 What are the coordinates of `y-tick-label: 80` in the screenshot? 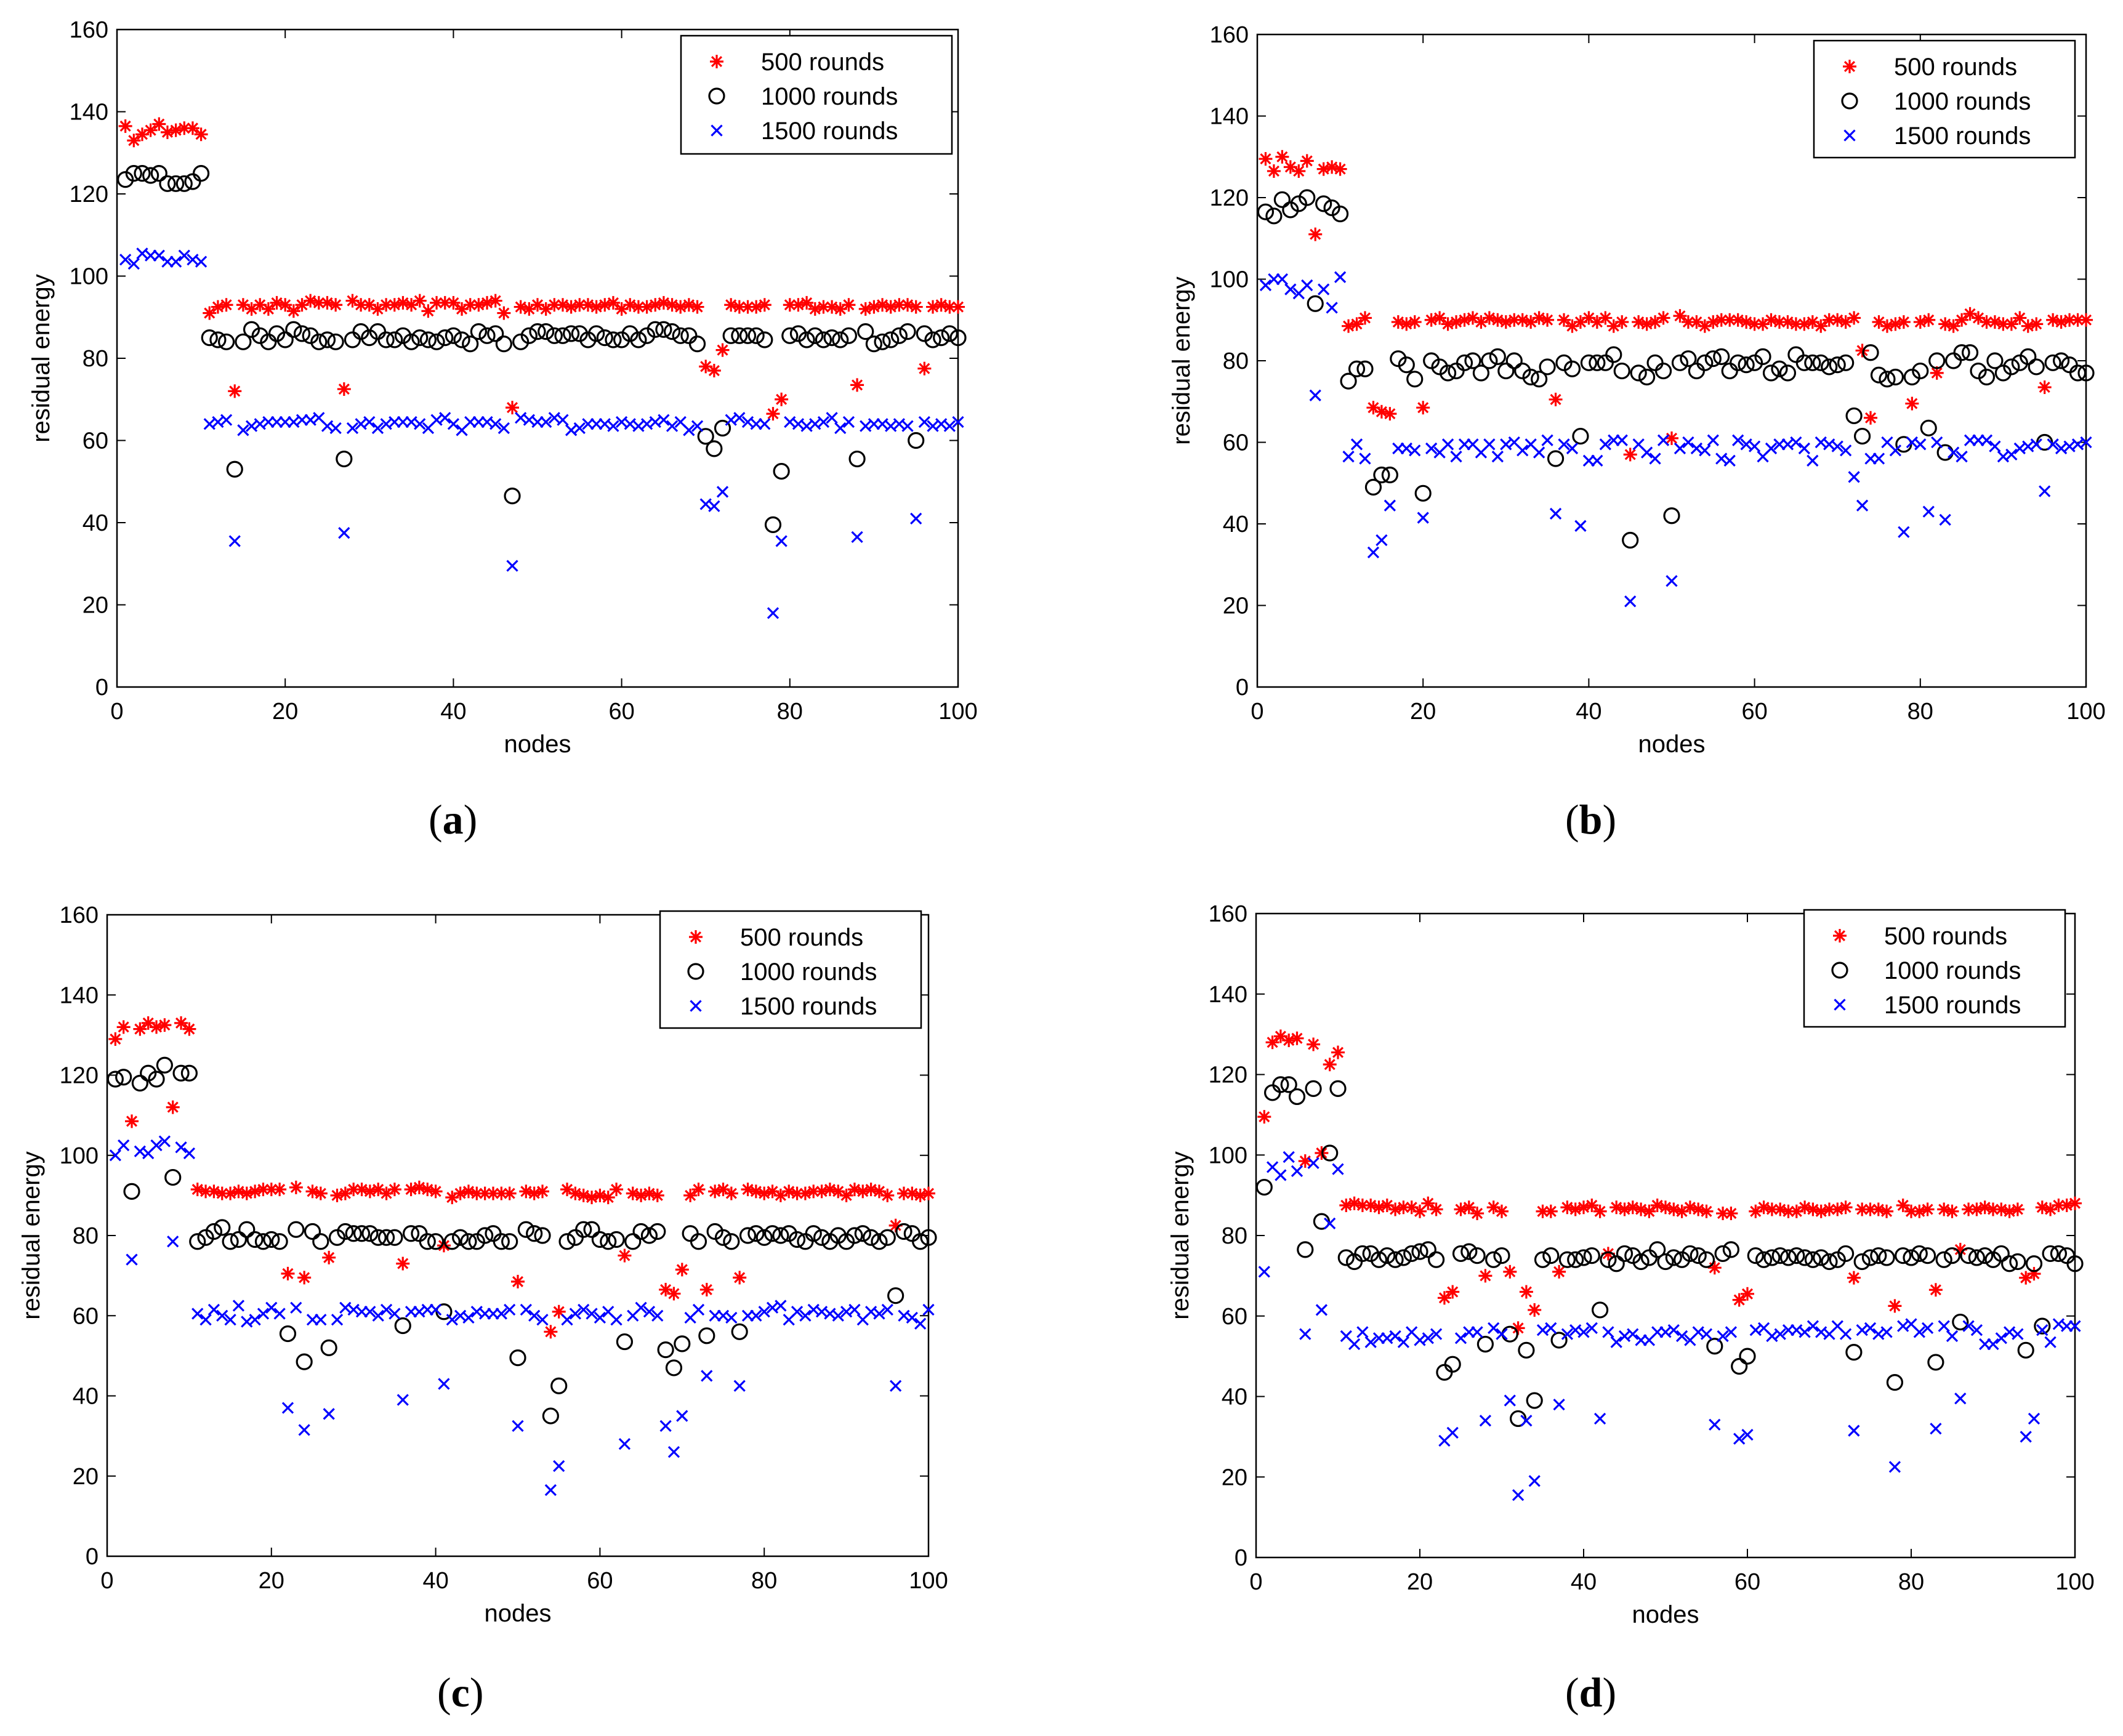 It's located at (95, 359).